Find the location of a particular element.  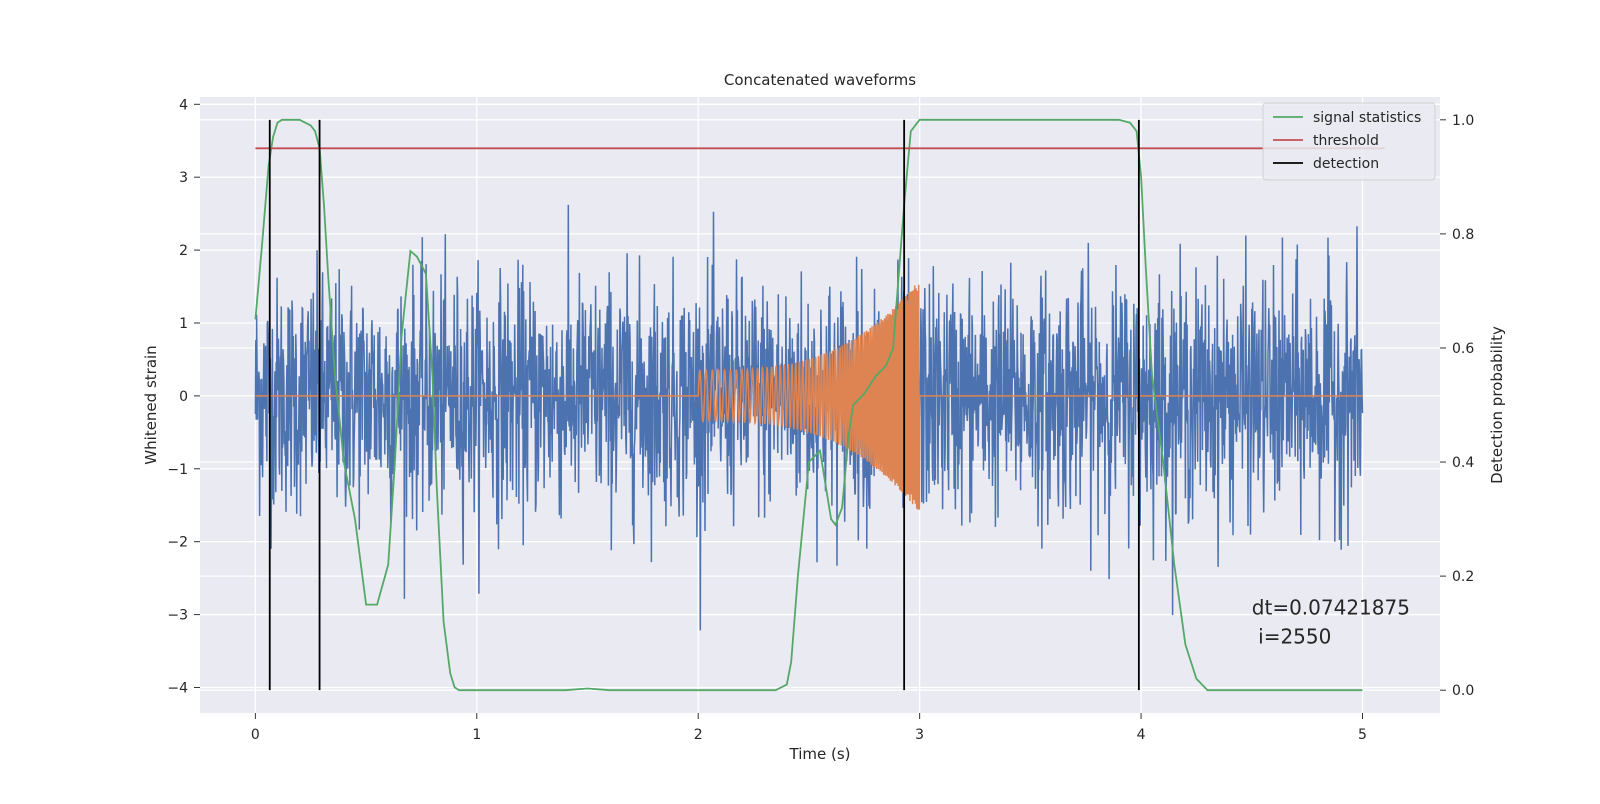

y-tick-label: −2 is located at coordinates (177, 543).